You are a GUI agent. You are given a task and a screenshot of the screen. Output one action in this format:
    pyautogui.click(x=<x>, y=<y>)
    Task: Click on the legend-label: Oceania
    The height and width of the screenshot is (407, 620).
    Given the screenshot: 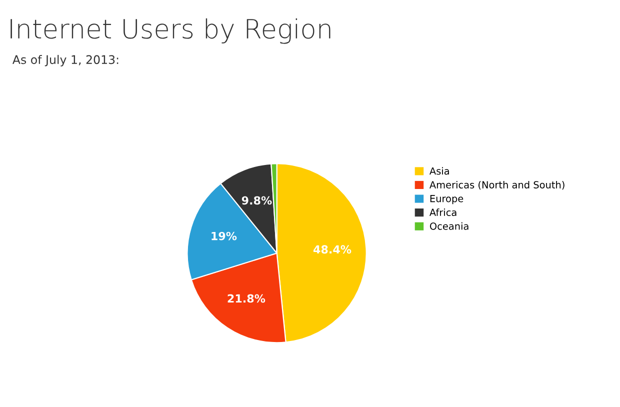 What is the action you would take?
    pyautogui.click(x=449, y=226)
    